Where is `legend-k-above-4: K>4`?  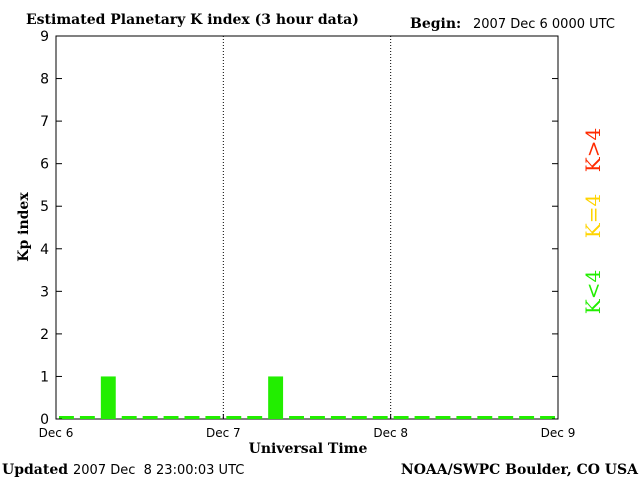
legend-k-above-4: K>4 is located at coordinates (593, 150).